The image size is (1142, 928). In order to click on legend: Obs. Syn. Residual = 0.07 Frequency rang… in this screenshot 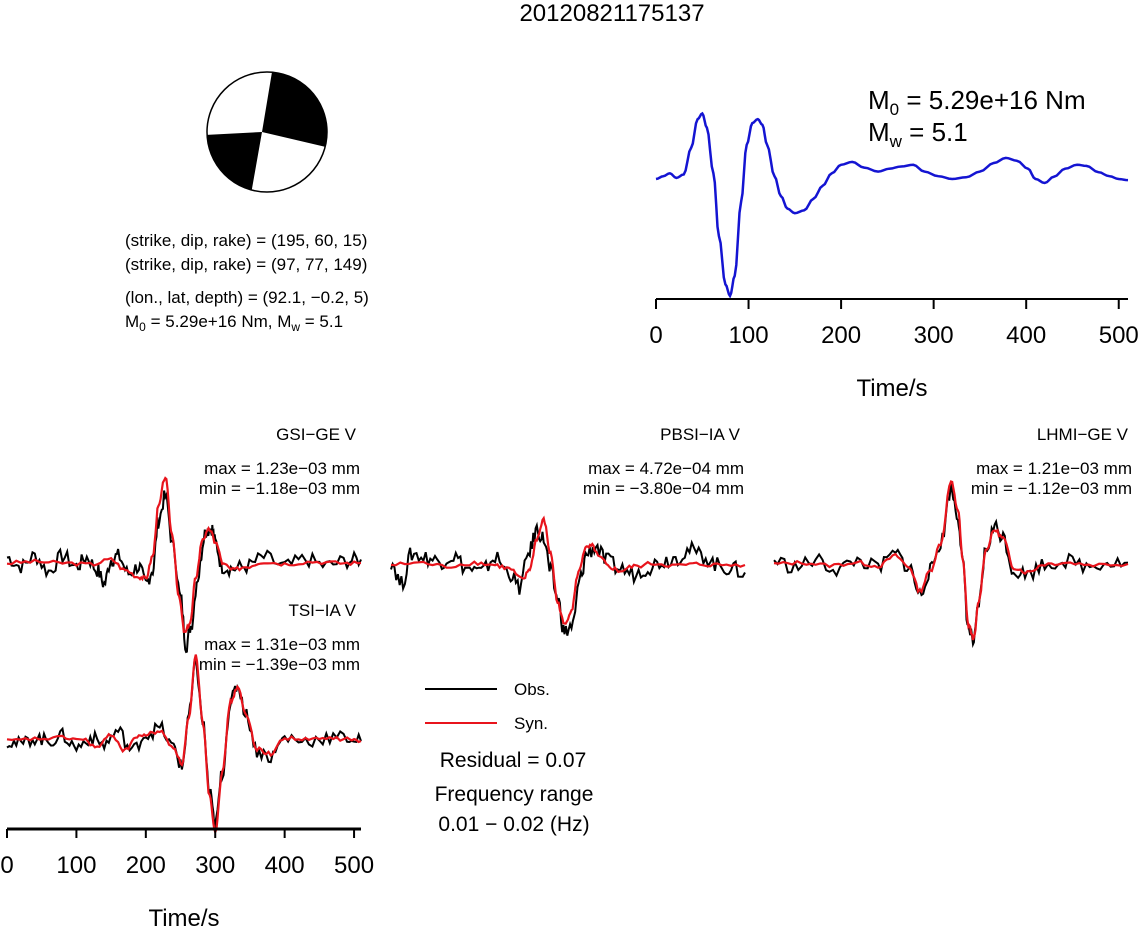, I will do `click(509, 758)`.